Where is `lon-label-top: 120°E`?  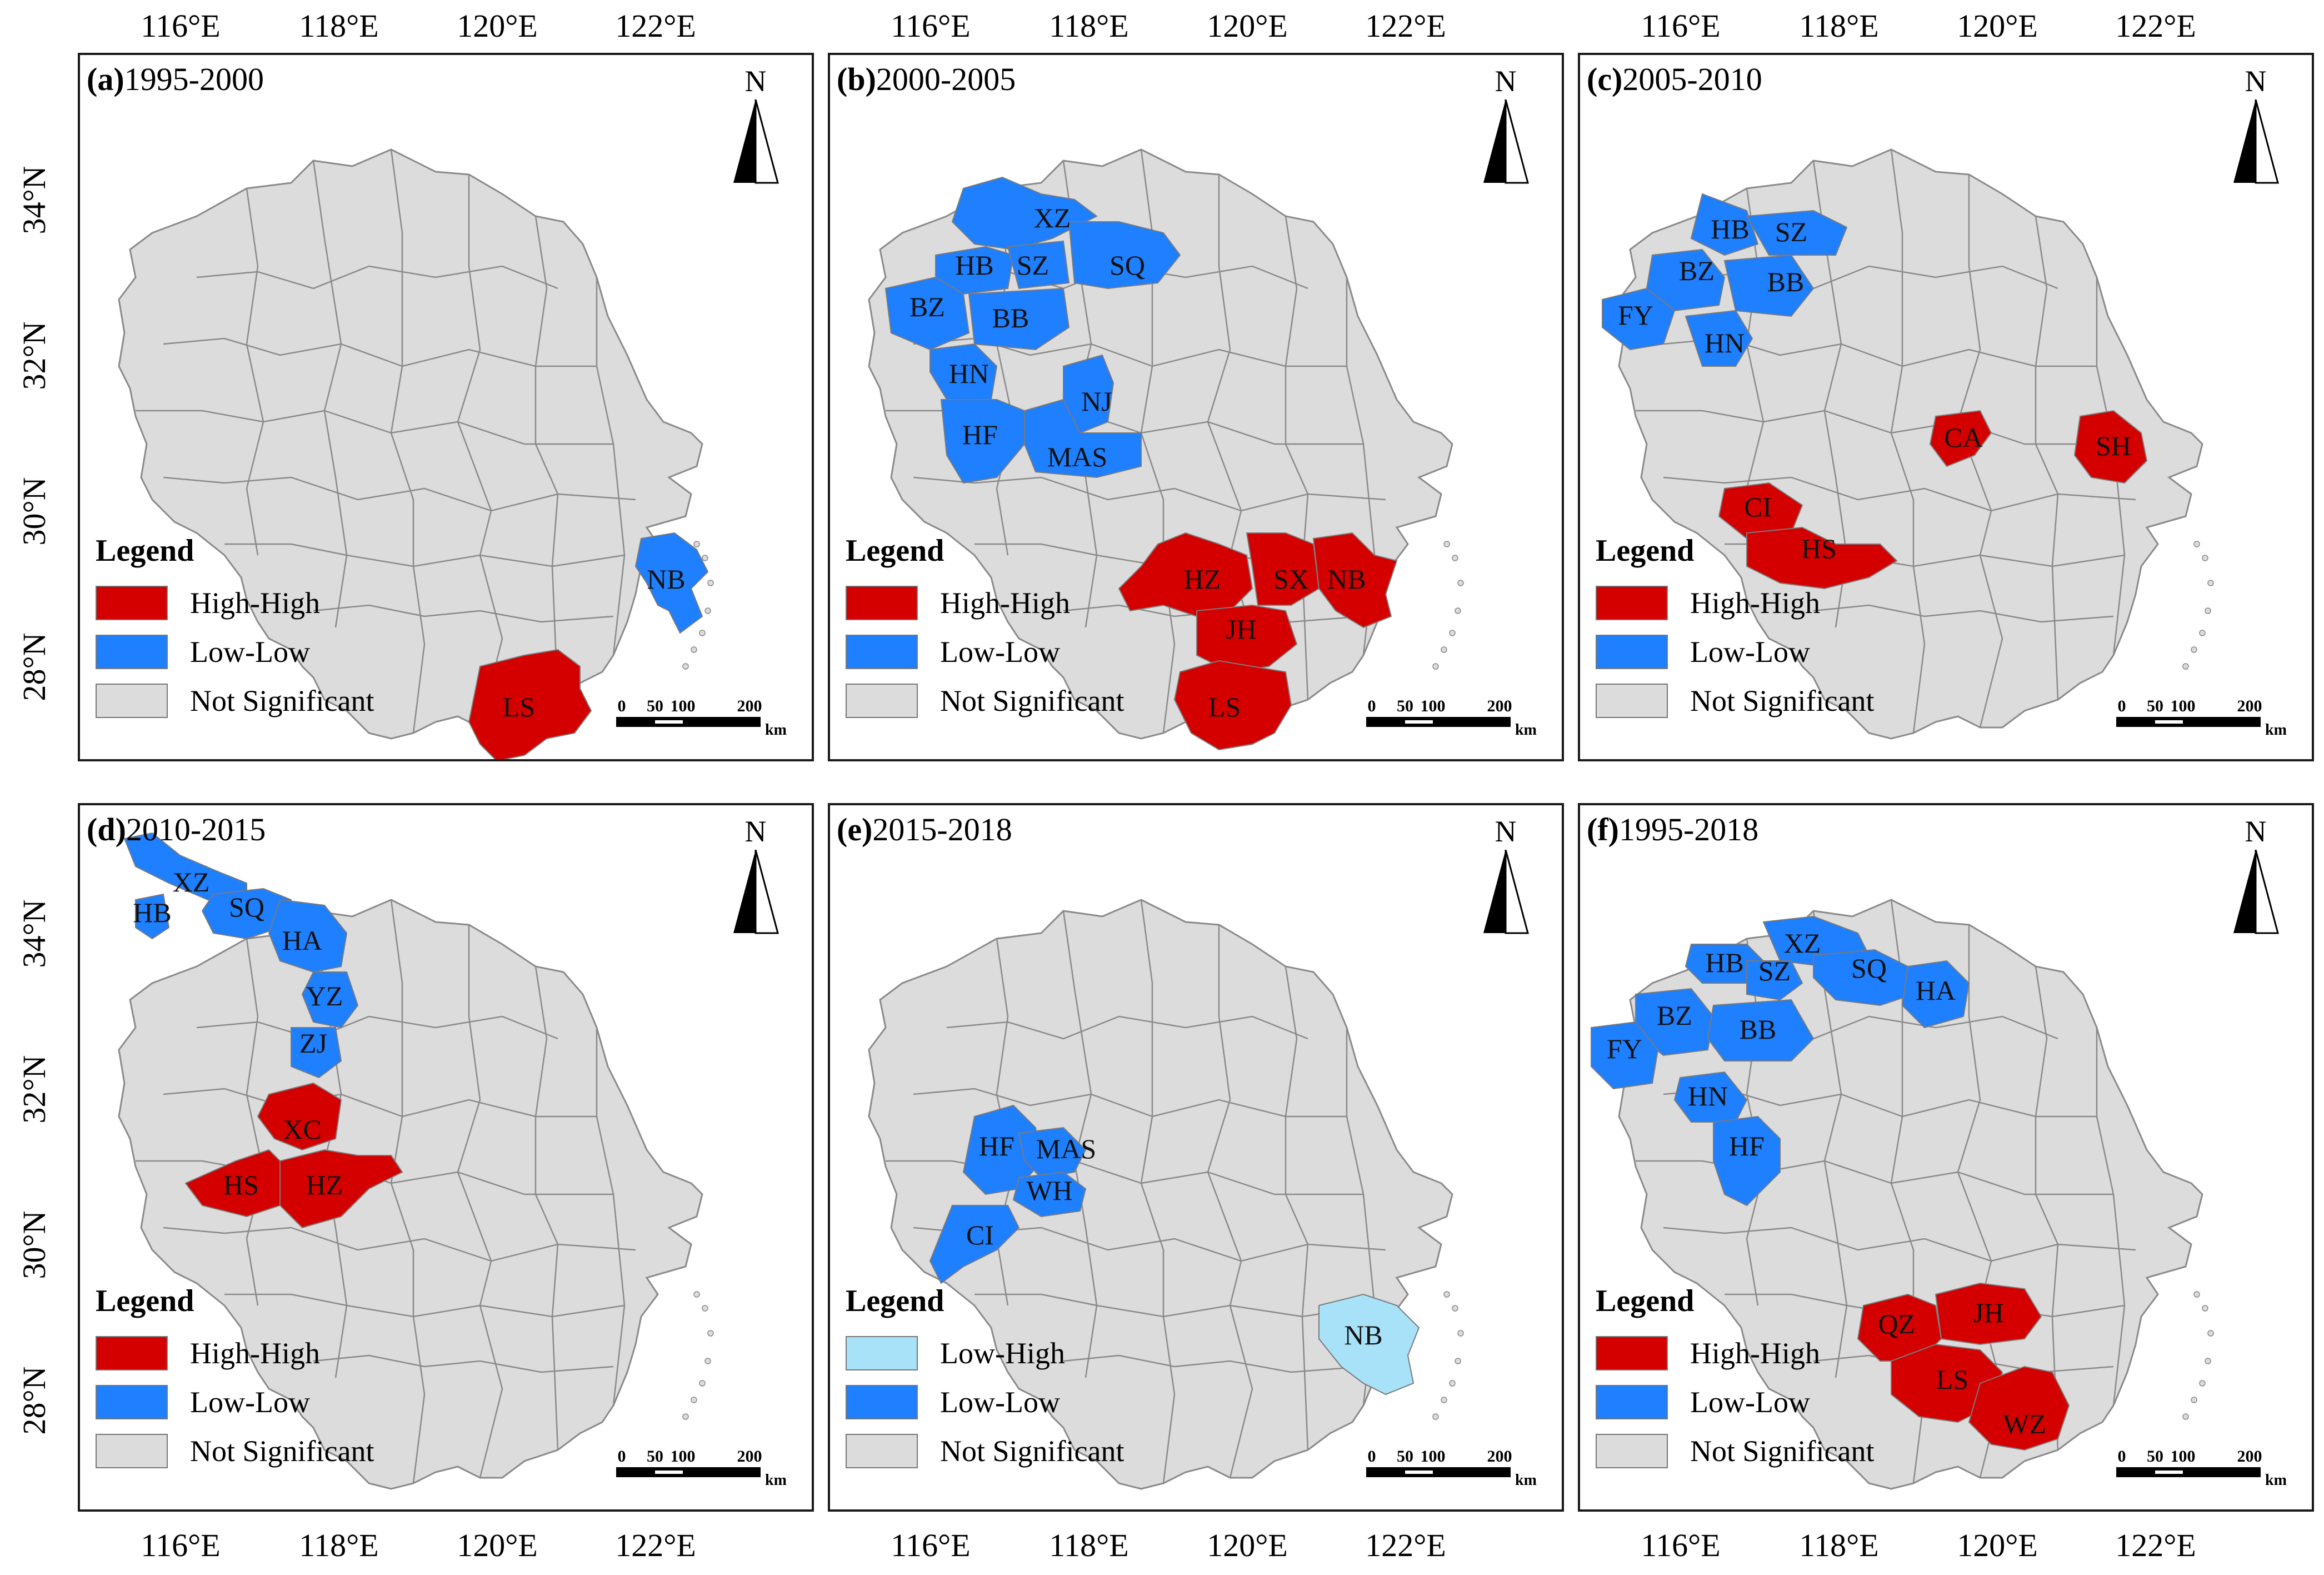 lon-label-top: 120°E is located at coordinates (497, 26).